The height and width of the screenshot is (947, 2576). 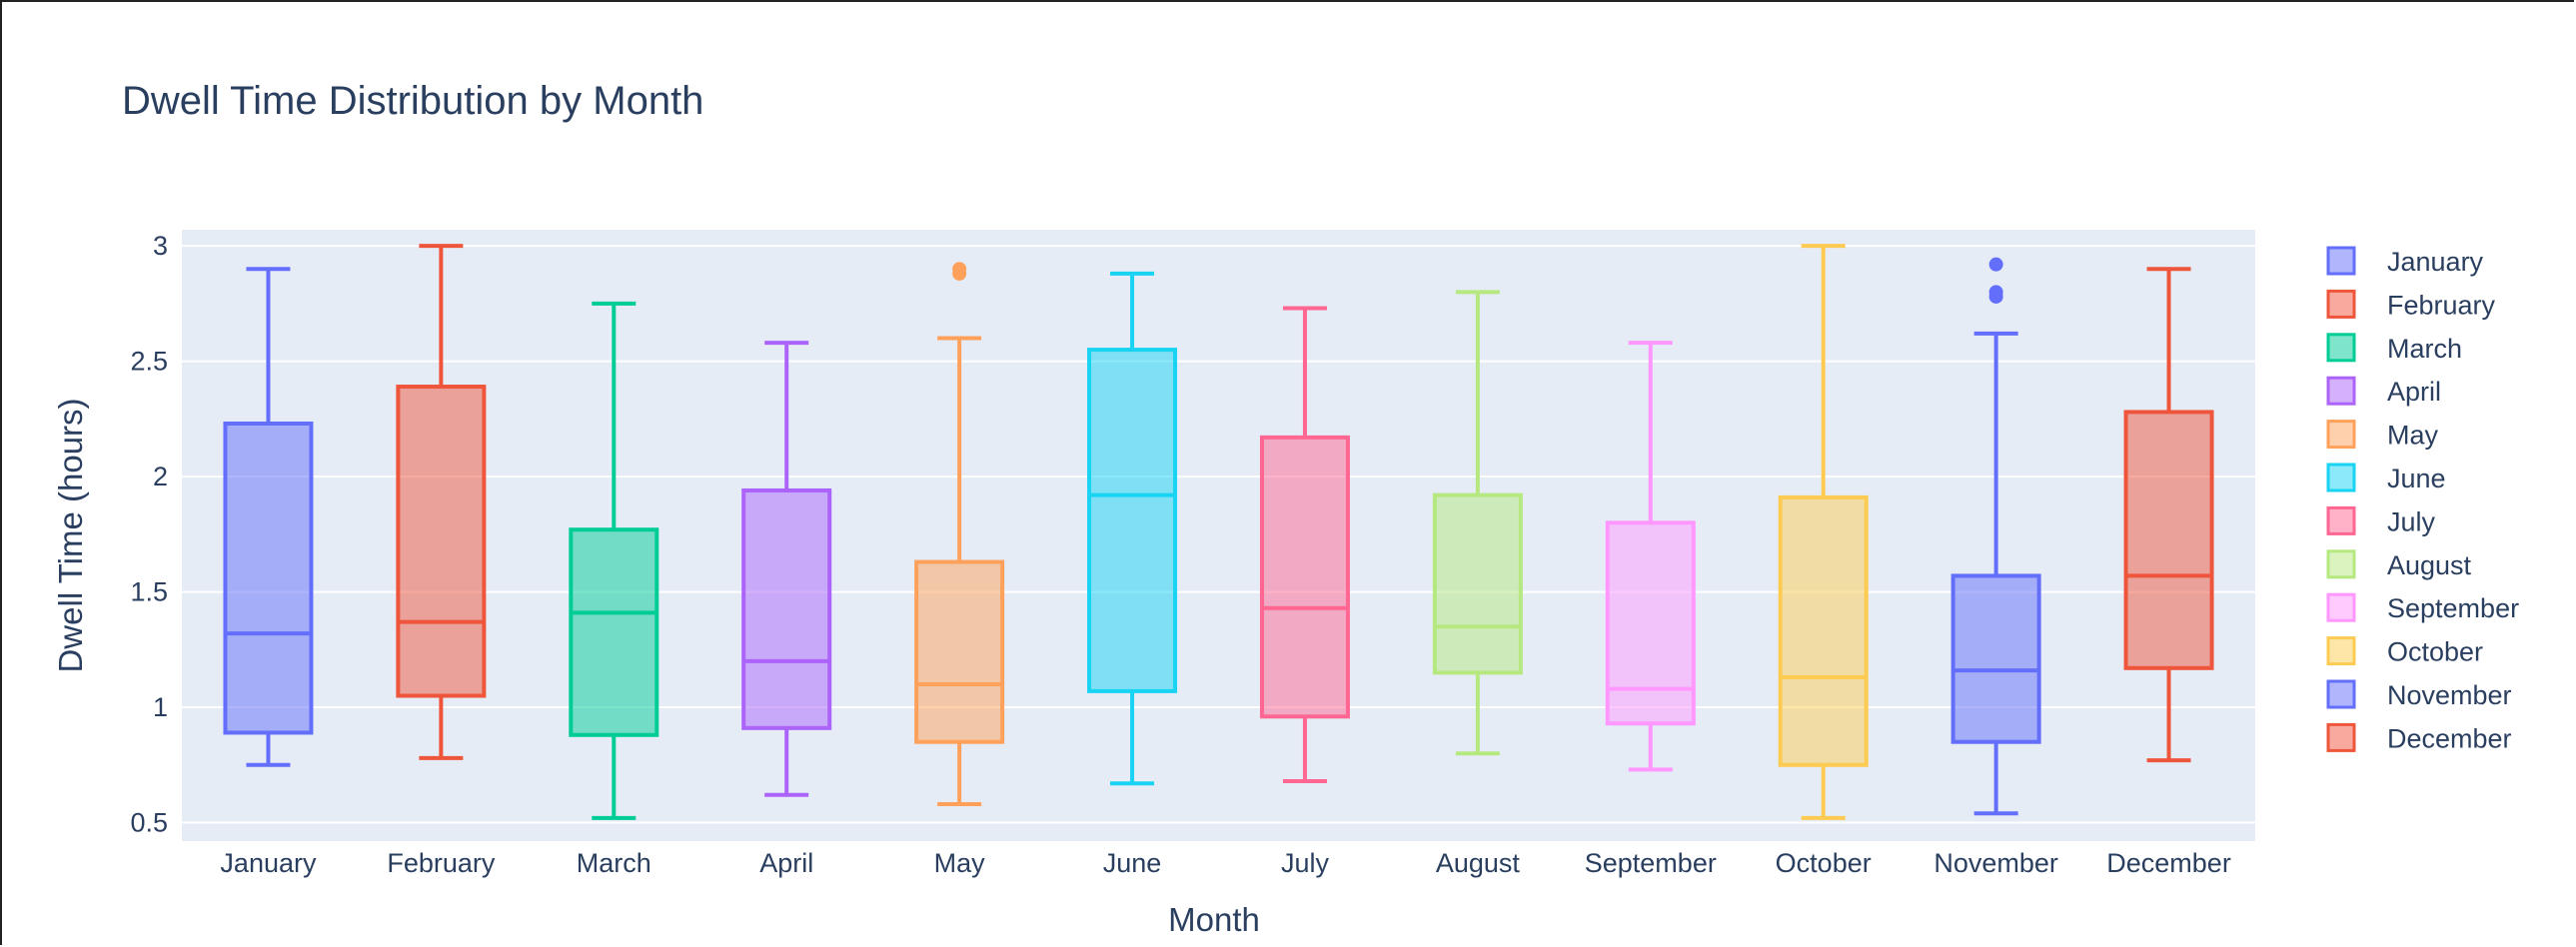 What do you see at coordinates (70, 535) in the screenshot?
I see `y-axis-title: Dwell Time (hours)` at bounding box center [70, 535].